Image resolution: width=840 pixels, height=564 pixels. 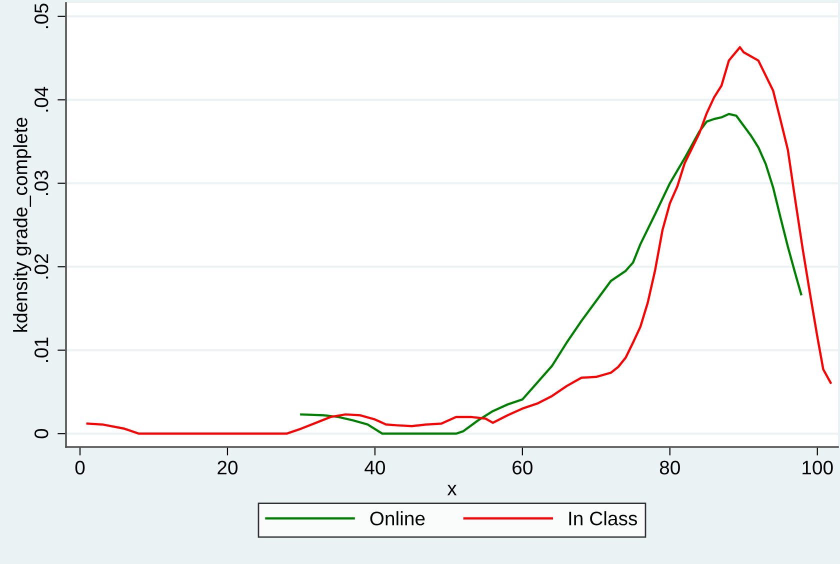 What do you see at coordinates (41, 350) in the screenshot?
I see `y-tick-label: .01` at bounding box center [41, 350].